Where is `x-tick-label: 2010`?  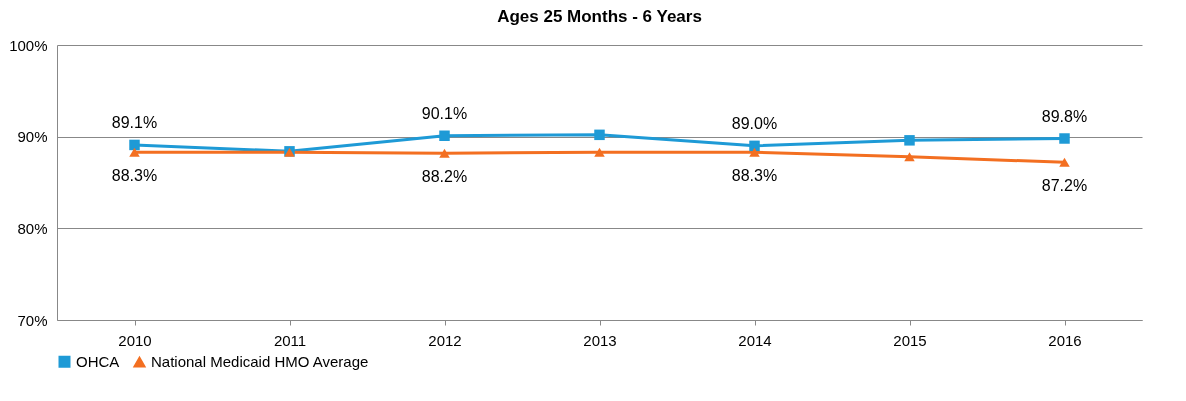 x-tick-label: 2010 is located at coordinates (135, 340).